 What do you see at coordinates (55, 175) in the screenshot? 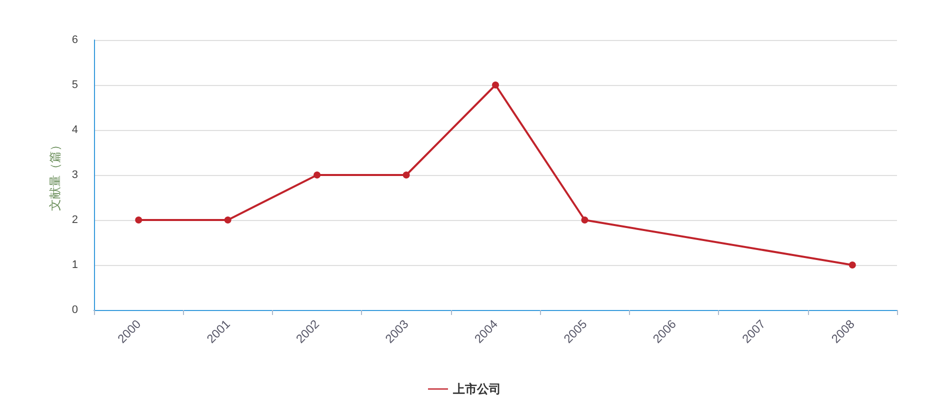
I see `y-axis-title: 文献量（篇）` at bounding box center [55, 175].